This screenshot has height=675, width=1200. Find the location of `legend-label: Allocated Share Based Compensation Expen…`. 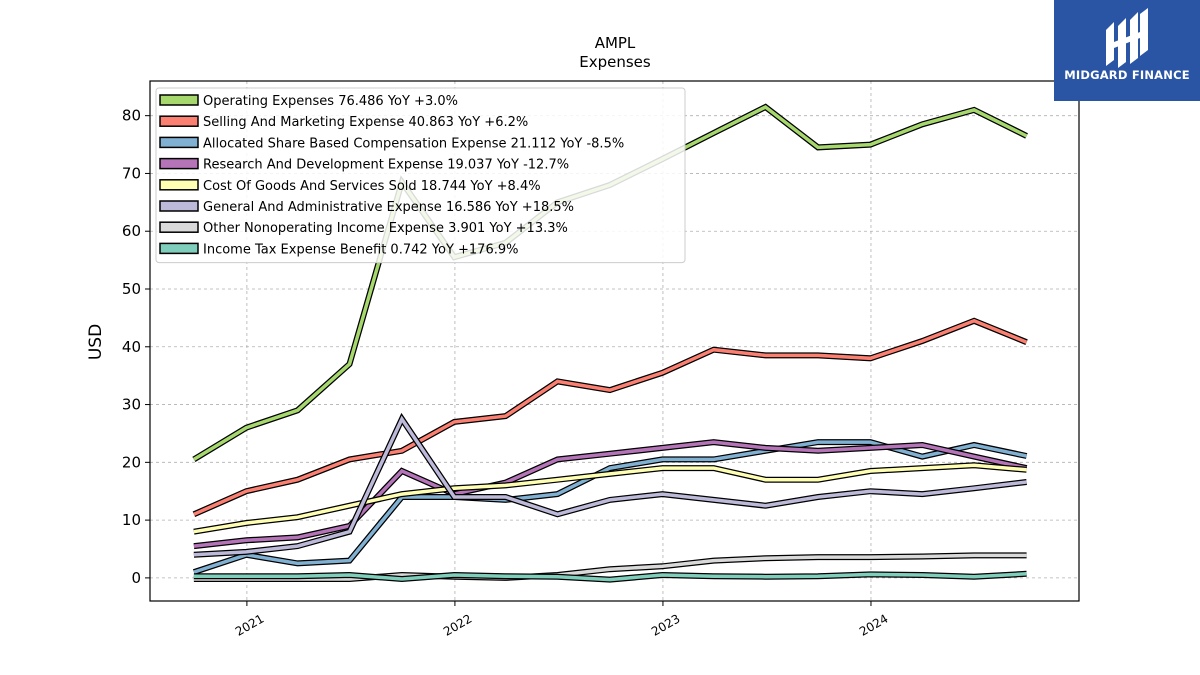

legend-label: Allocated Share Based Compensation Expen… is located at coordinates (413, 143).